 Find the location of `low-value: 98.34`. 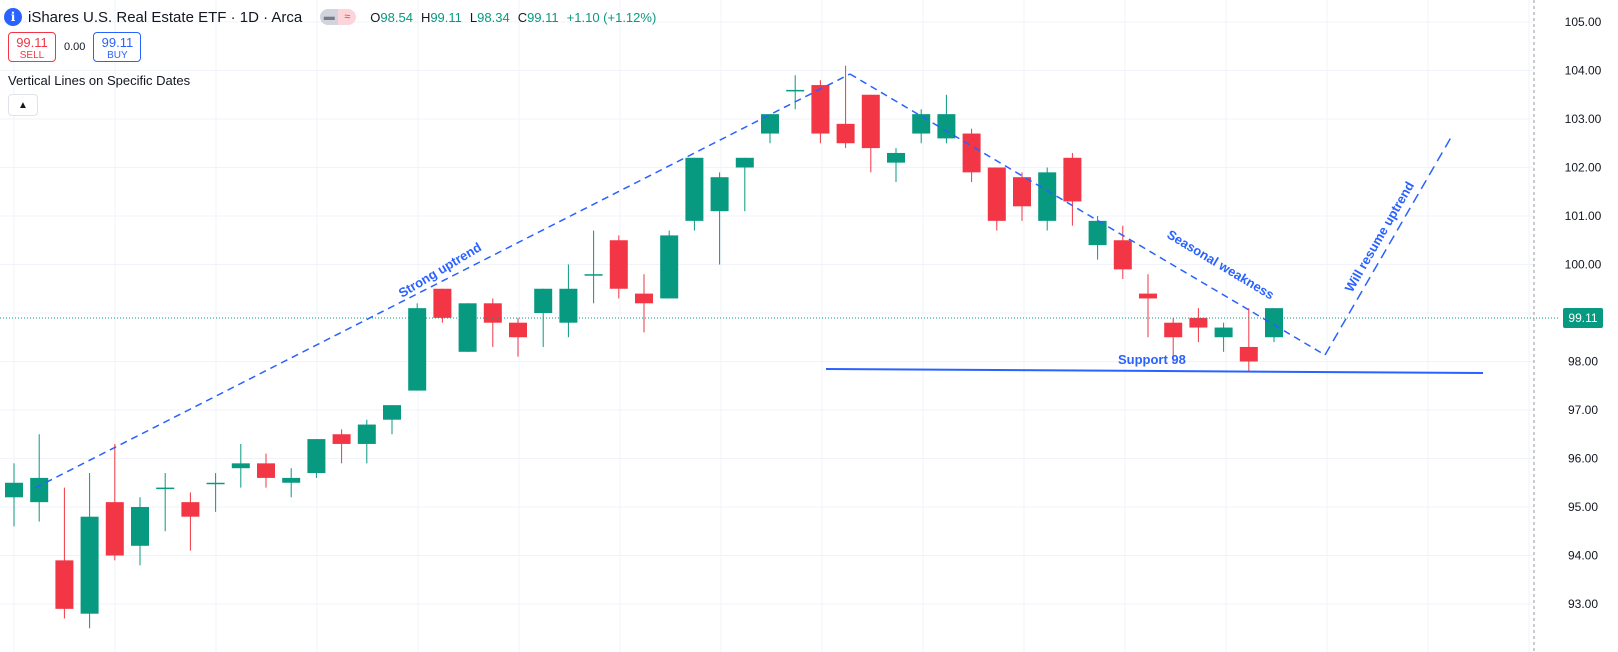

low-value: 98.34 is located at coordinates (493, 17).